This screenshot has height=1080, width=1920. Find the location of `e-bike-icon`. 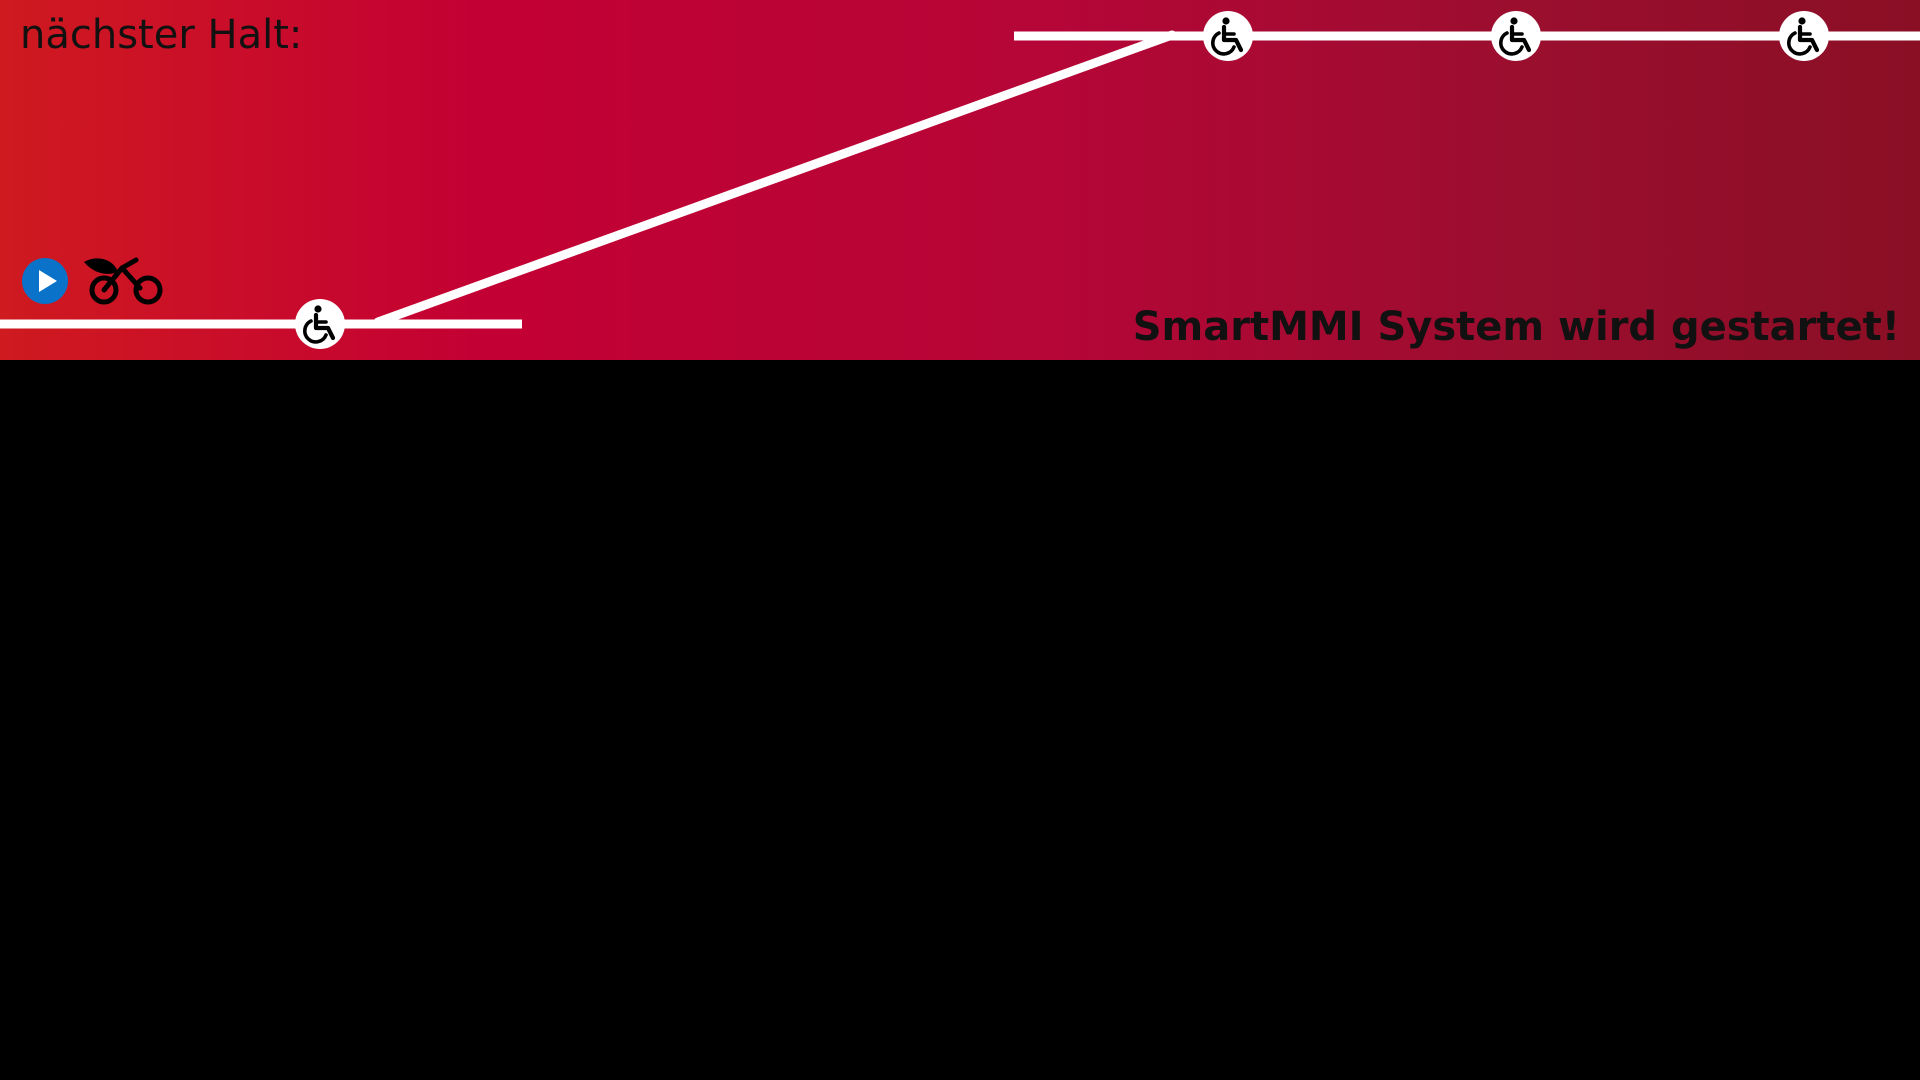

e-bike-icon is located at coordinates (123, 281).